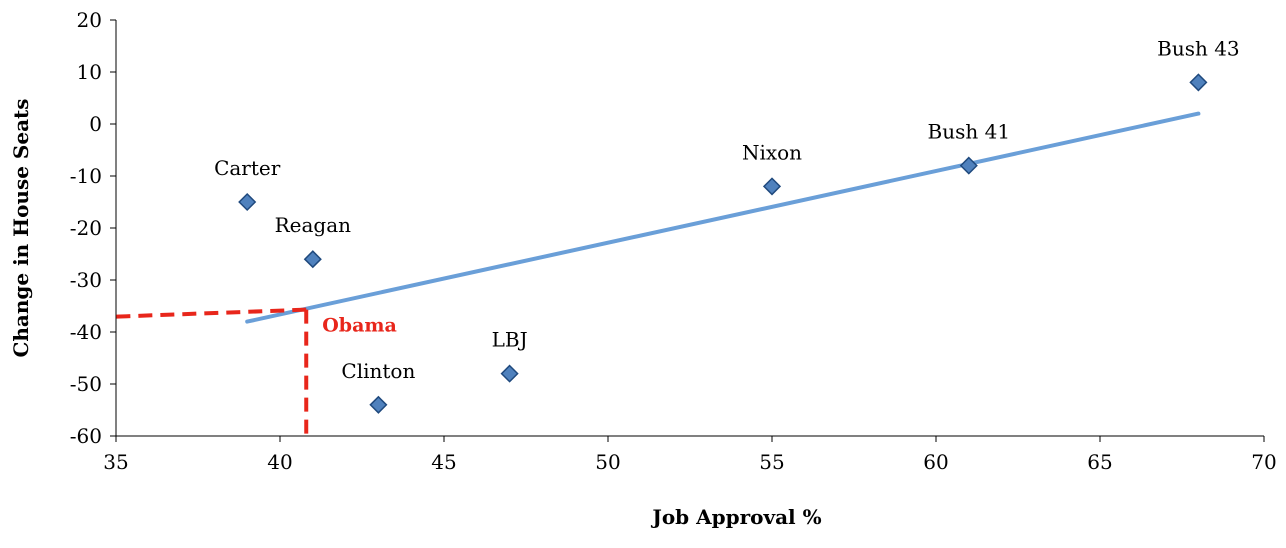 The width and height of the screenshot is (1286, 548). What do you see at coordinates (86, 228) in the screenshot?
I see `y-tick-label: -20` at bounding box center [86, 228].